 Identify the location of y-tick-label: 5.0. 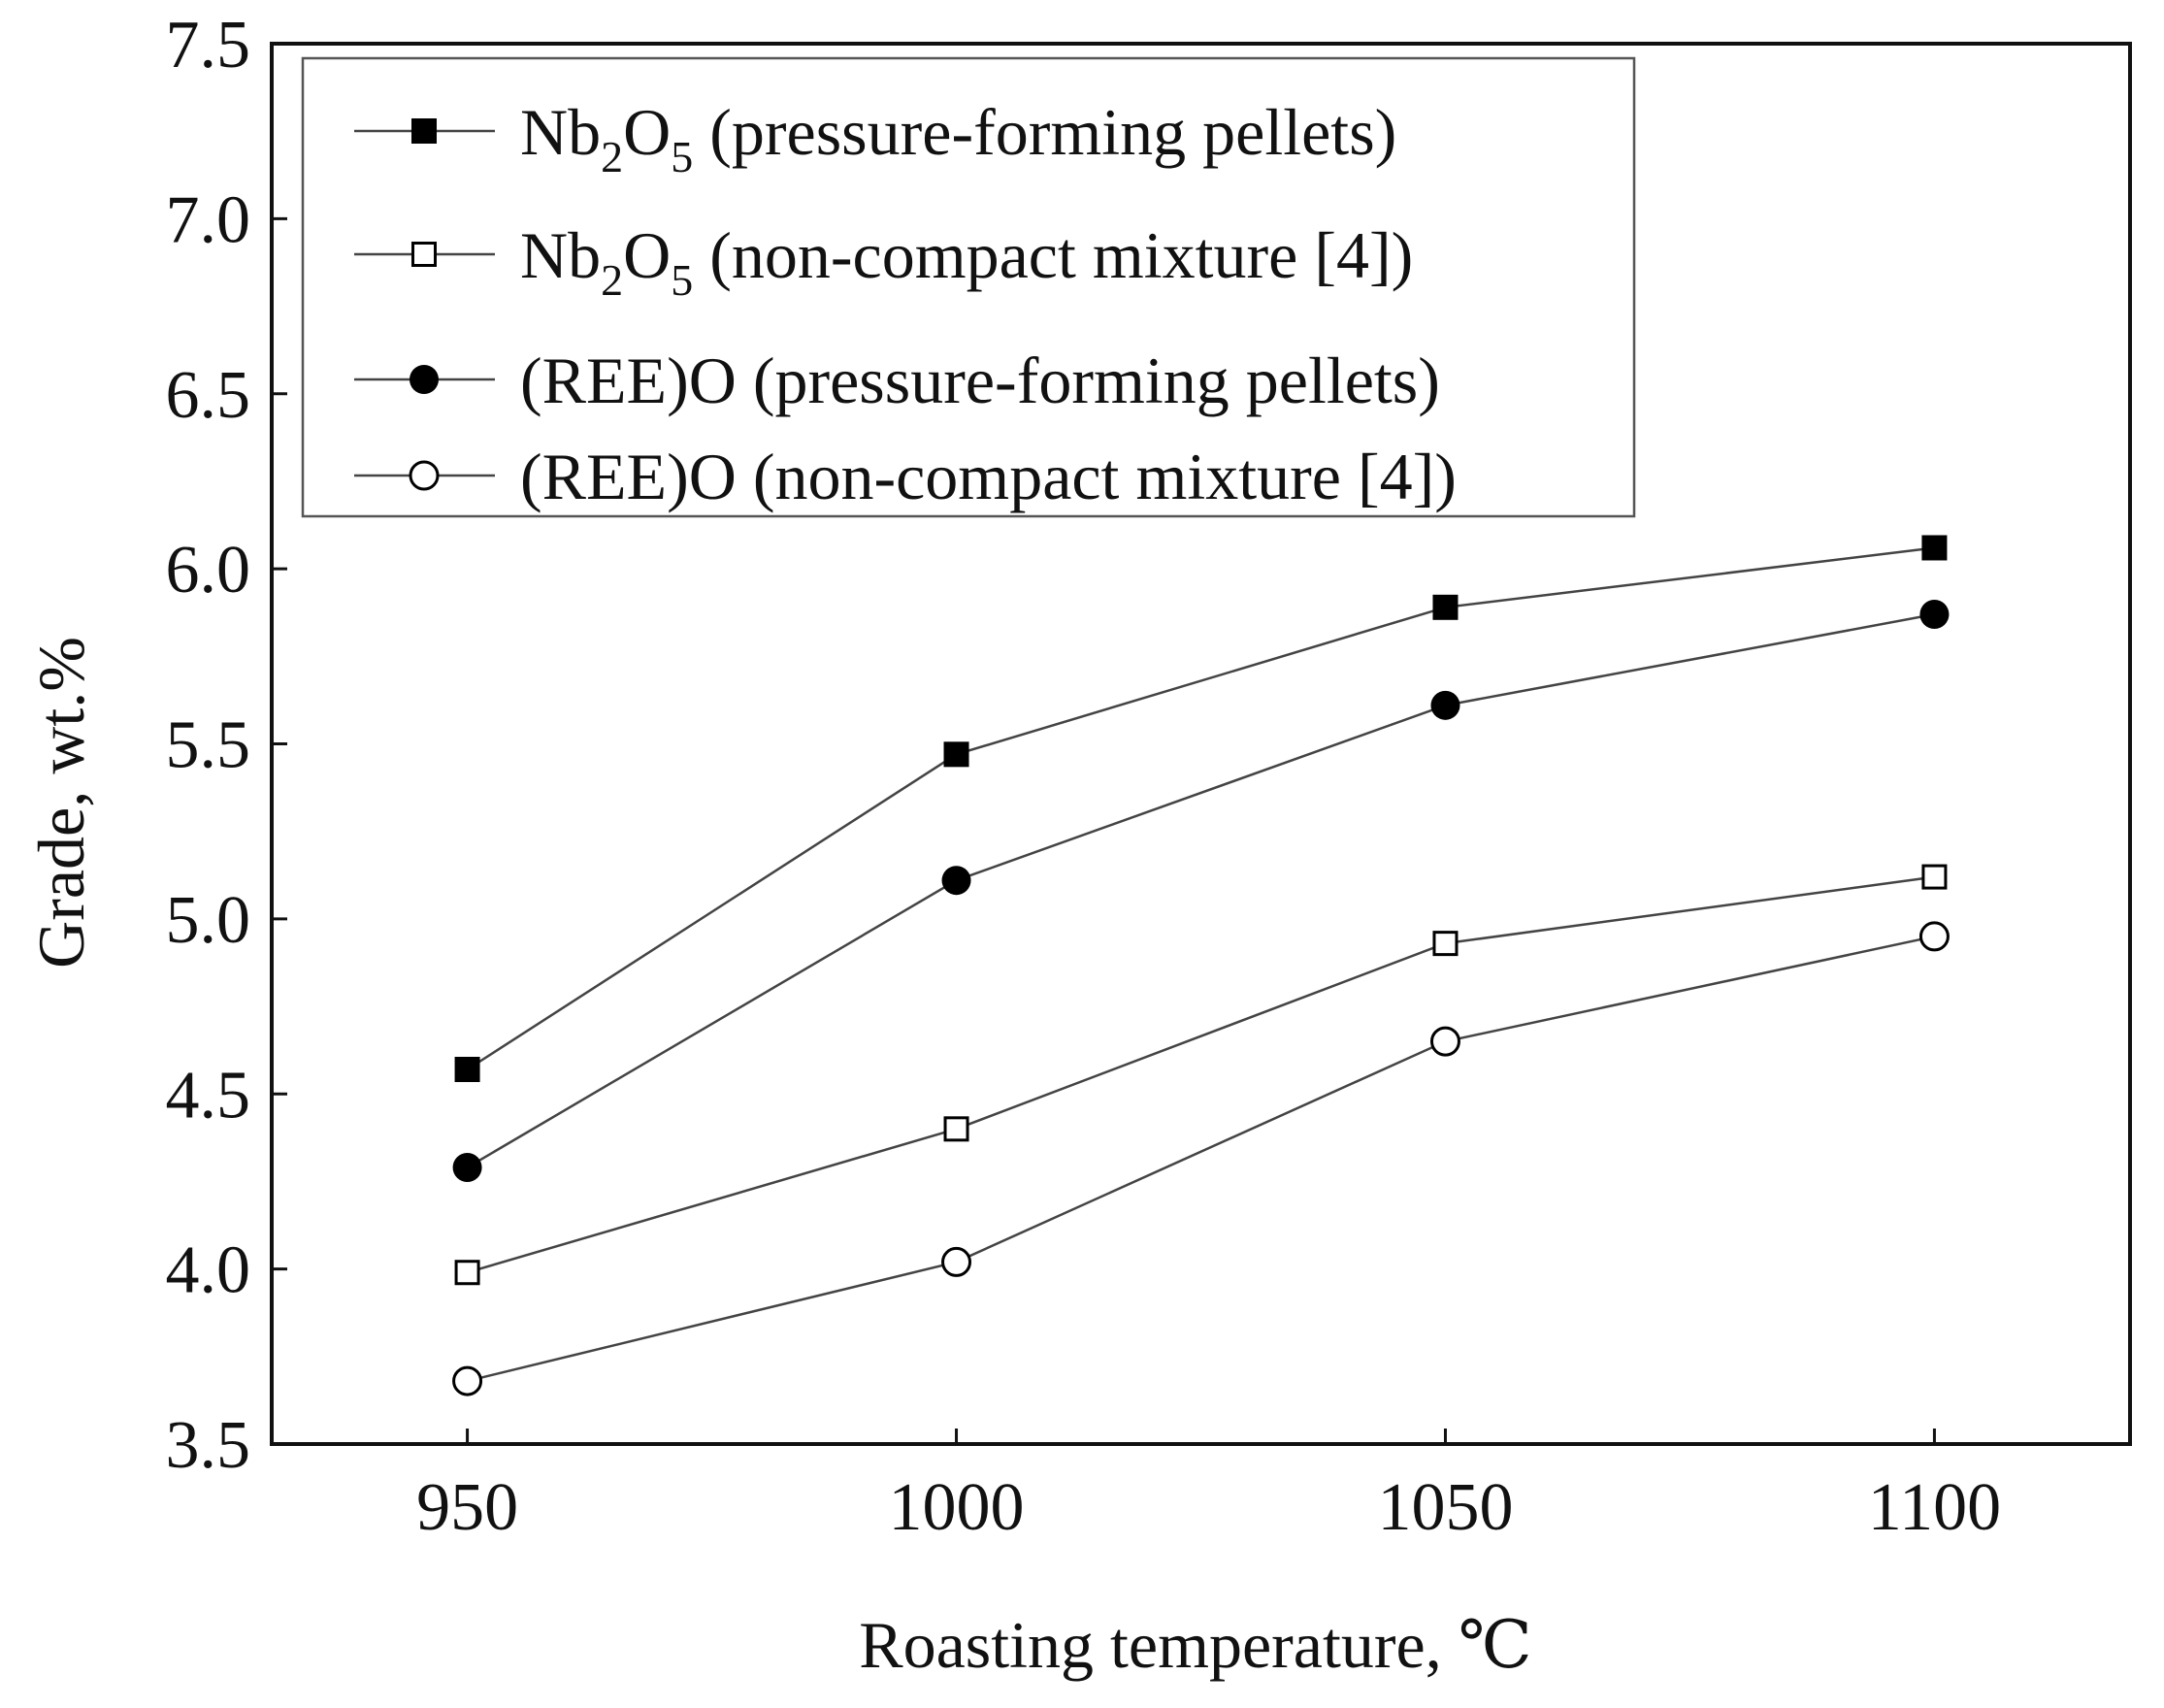
(208, 920).